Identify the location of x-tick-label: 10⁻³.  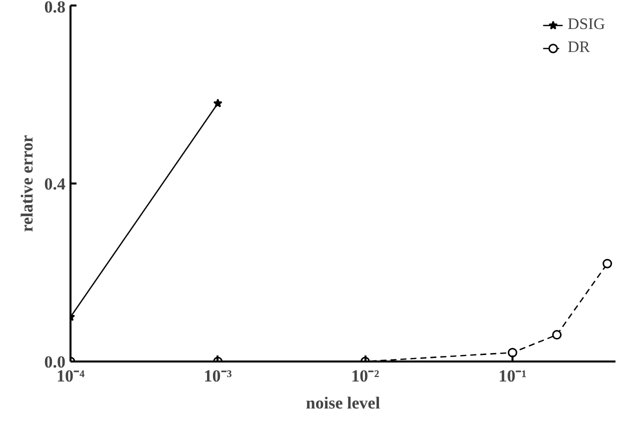
(218, 376).